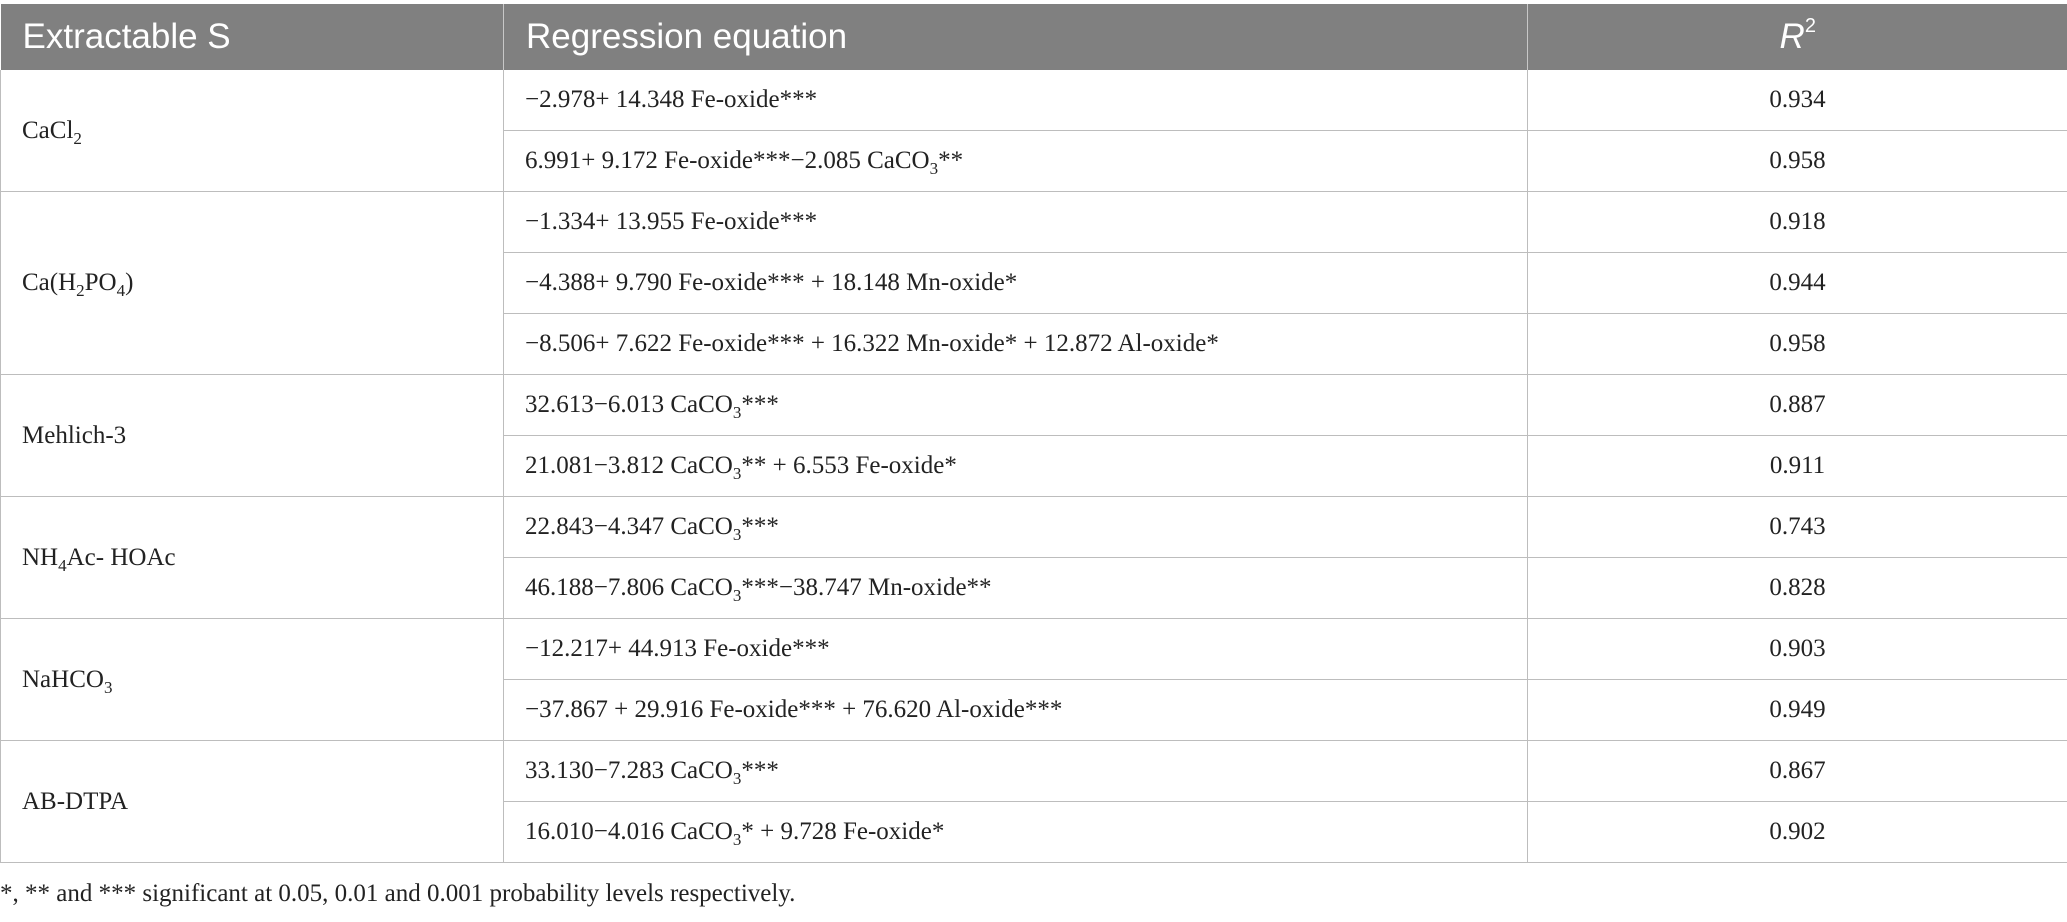 Image resolution: width=2067 pixels, height=922 pixels. I want to click on regression-equation-cell: 6.991+ 9.172 Fe-oxide***−2.085 CaCO3**, so click(1015, 161).